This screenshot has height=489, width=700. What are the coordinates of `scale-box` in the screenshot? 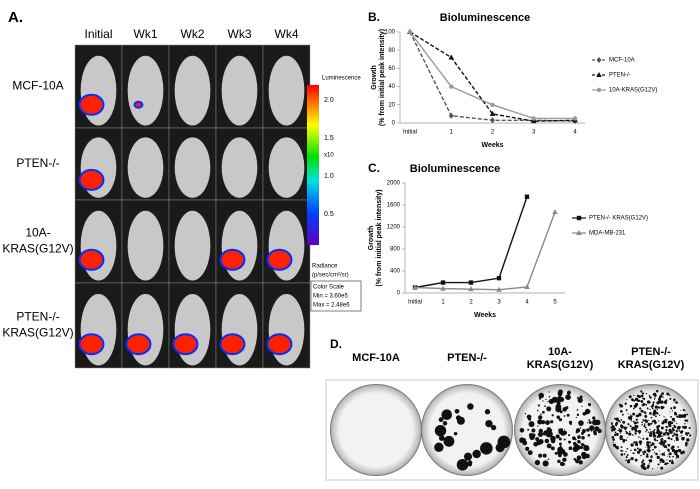 It's located at (336, 296).